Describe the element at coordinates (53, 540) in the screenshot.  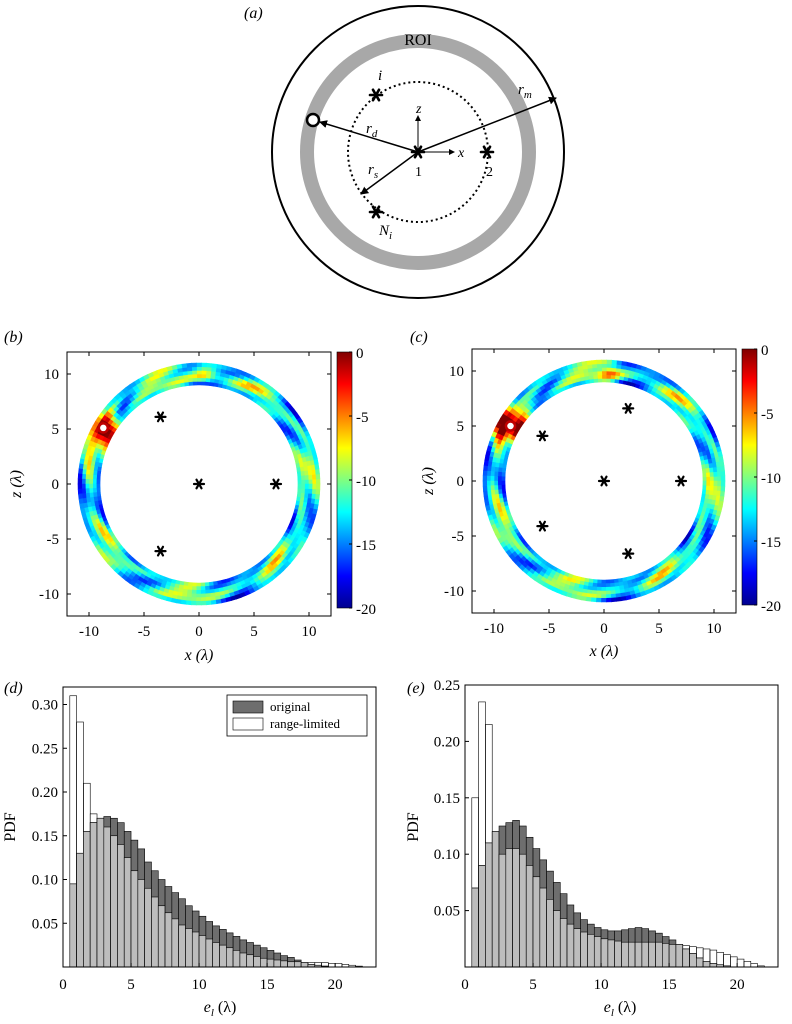
I see `y-tick-label: -5` at that location.